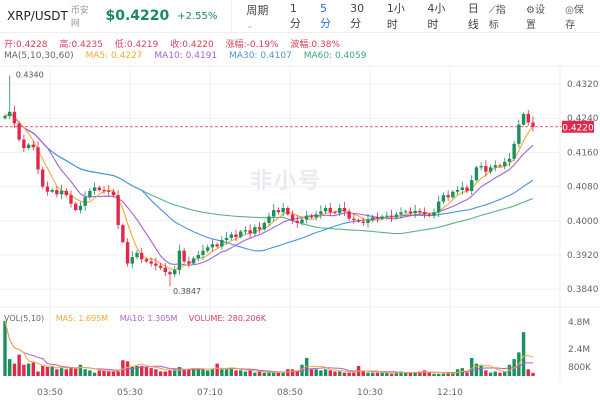 The height and width of the screenshot is (400, 600). I want to click on timeframe-1m: 1分, so click(295, 15).